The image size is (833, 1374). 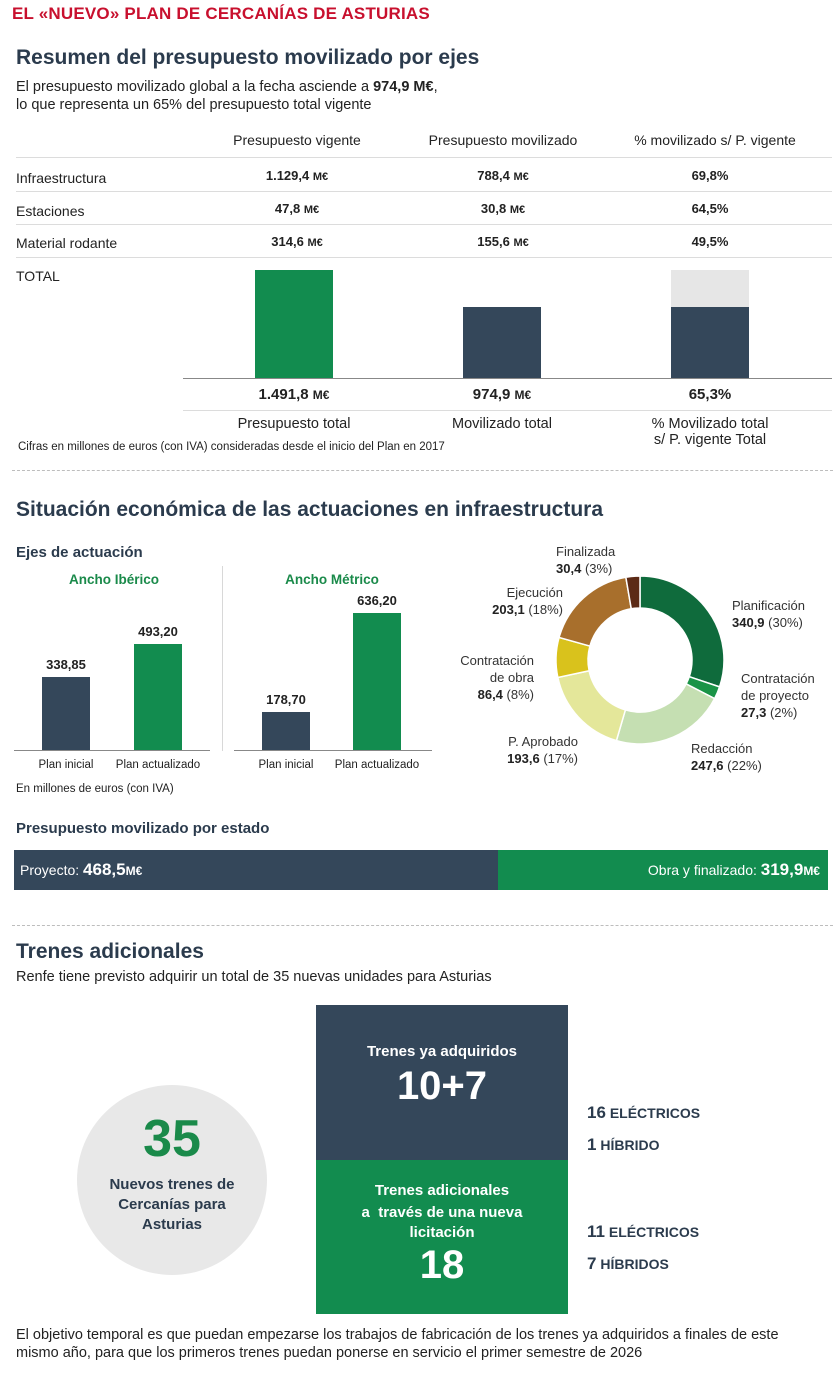 I want to click on slice-pct: (18%), so click(x=545, y=609).